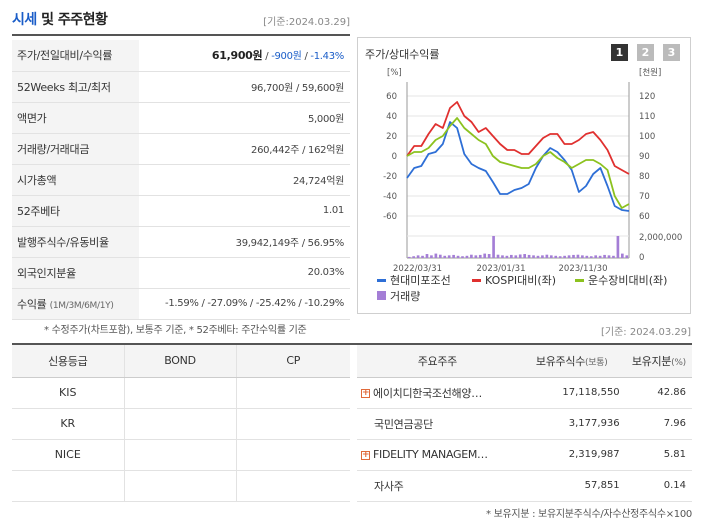  What do you see at coordinates (181, 455) in the screenshot?
I see `table-row: NICE` at bounding box center [181, 455].